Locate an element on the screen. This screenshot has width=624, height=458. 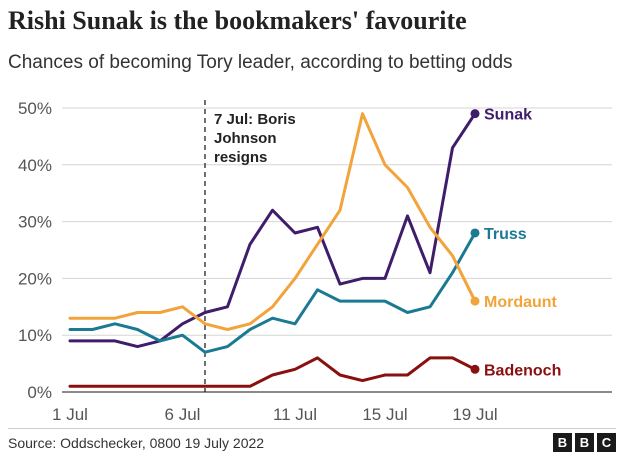
x-tick-label: 11 Jul is located at coordinates (295, 414).